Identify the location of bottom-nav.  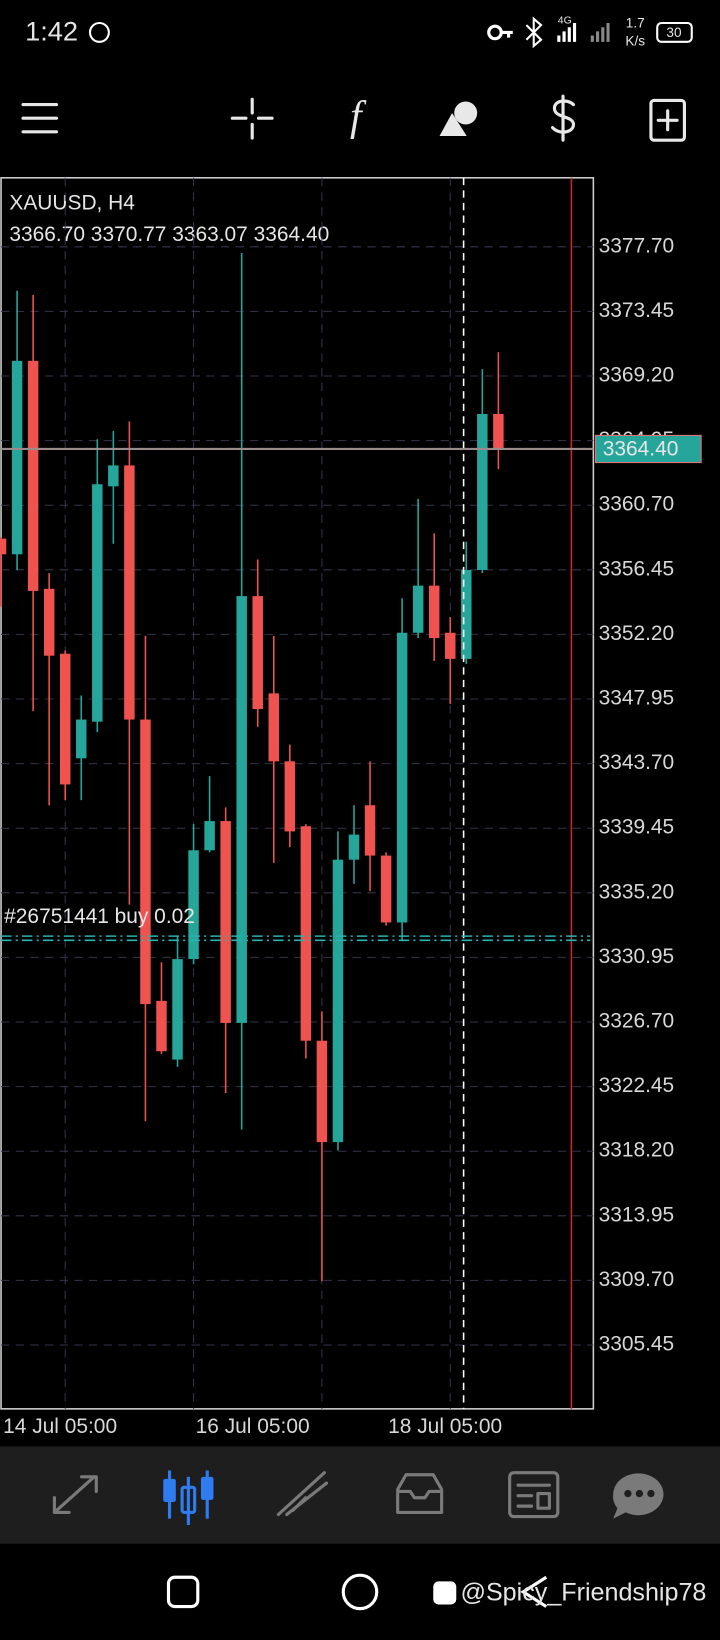
(360, 1495).